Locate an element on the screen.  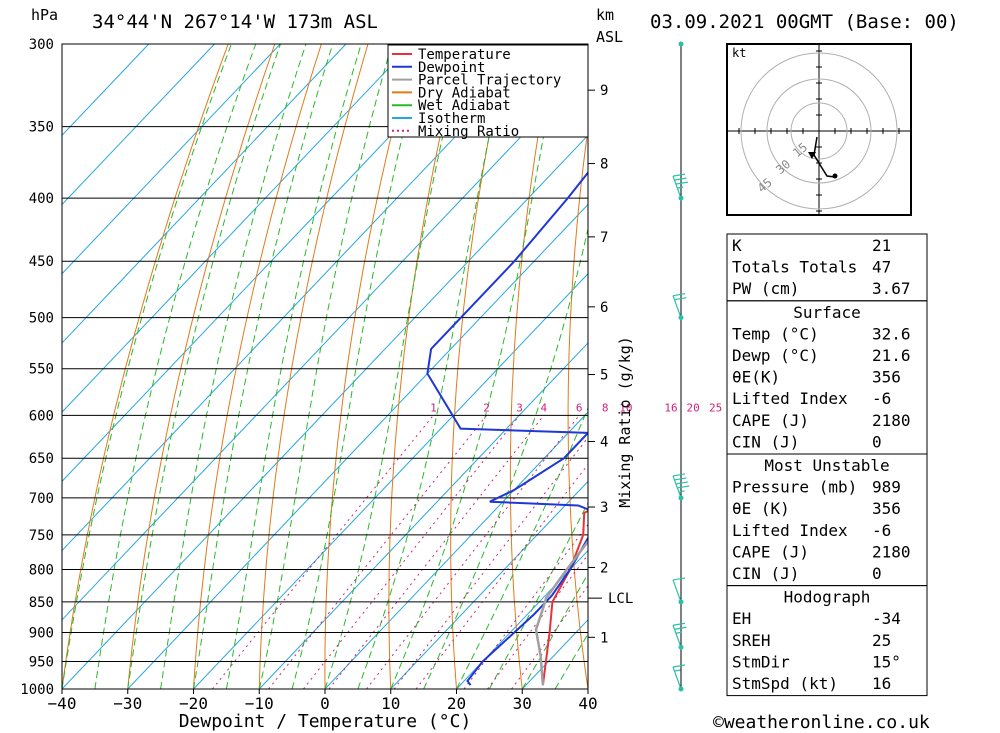
hodograph-stats-row-value: 15° is located at coordinates (886, 661).